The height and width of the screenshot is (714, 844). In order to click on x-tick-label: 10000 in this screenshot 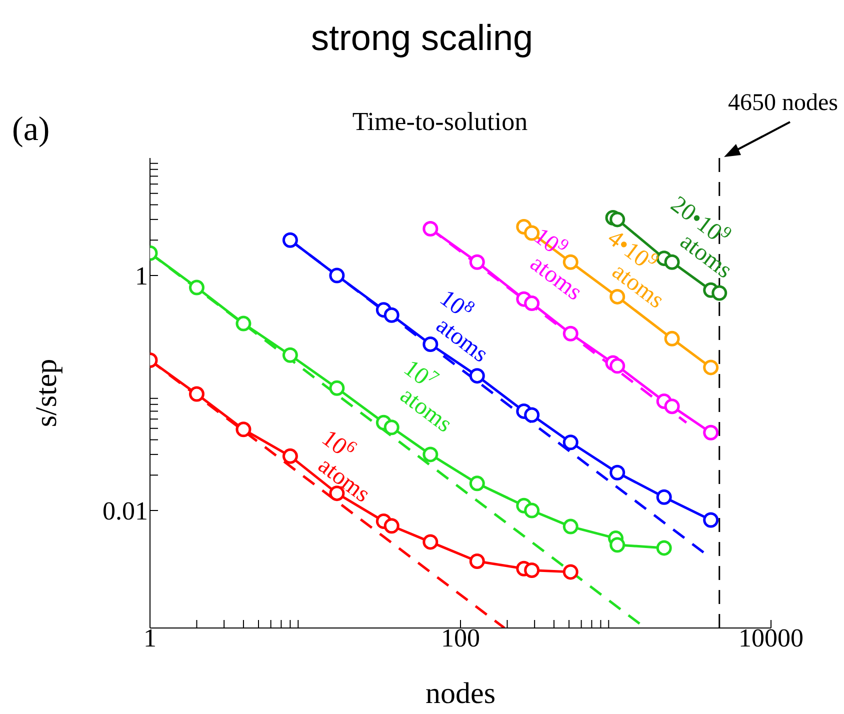, I will do `click(771, 637)`.